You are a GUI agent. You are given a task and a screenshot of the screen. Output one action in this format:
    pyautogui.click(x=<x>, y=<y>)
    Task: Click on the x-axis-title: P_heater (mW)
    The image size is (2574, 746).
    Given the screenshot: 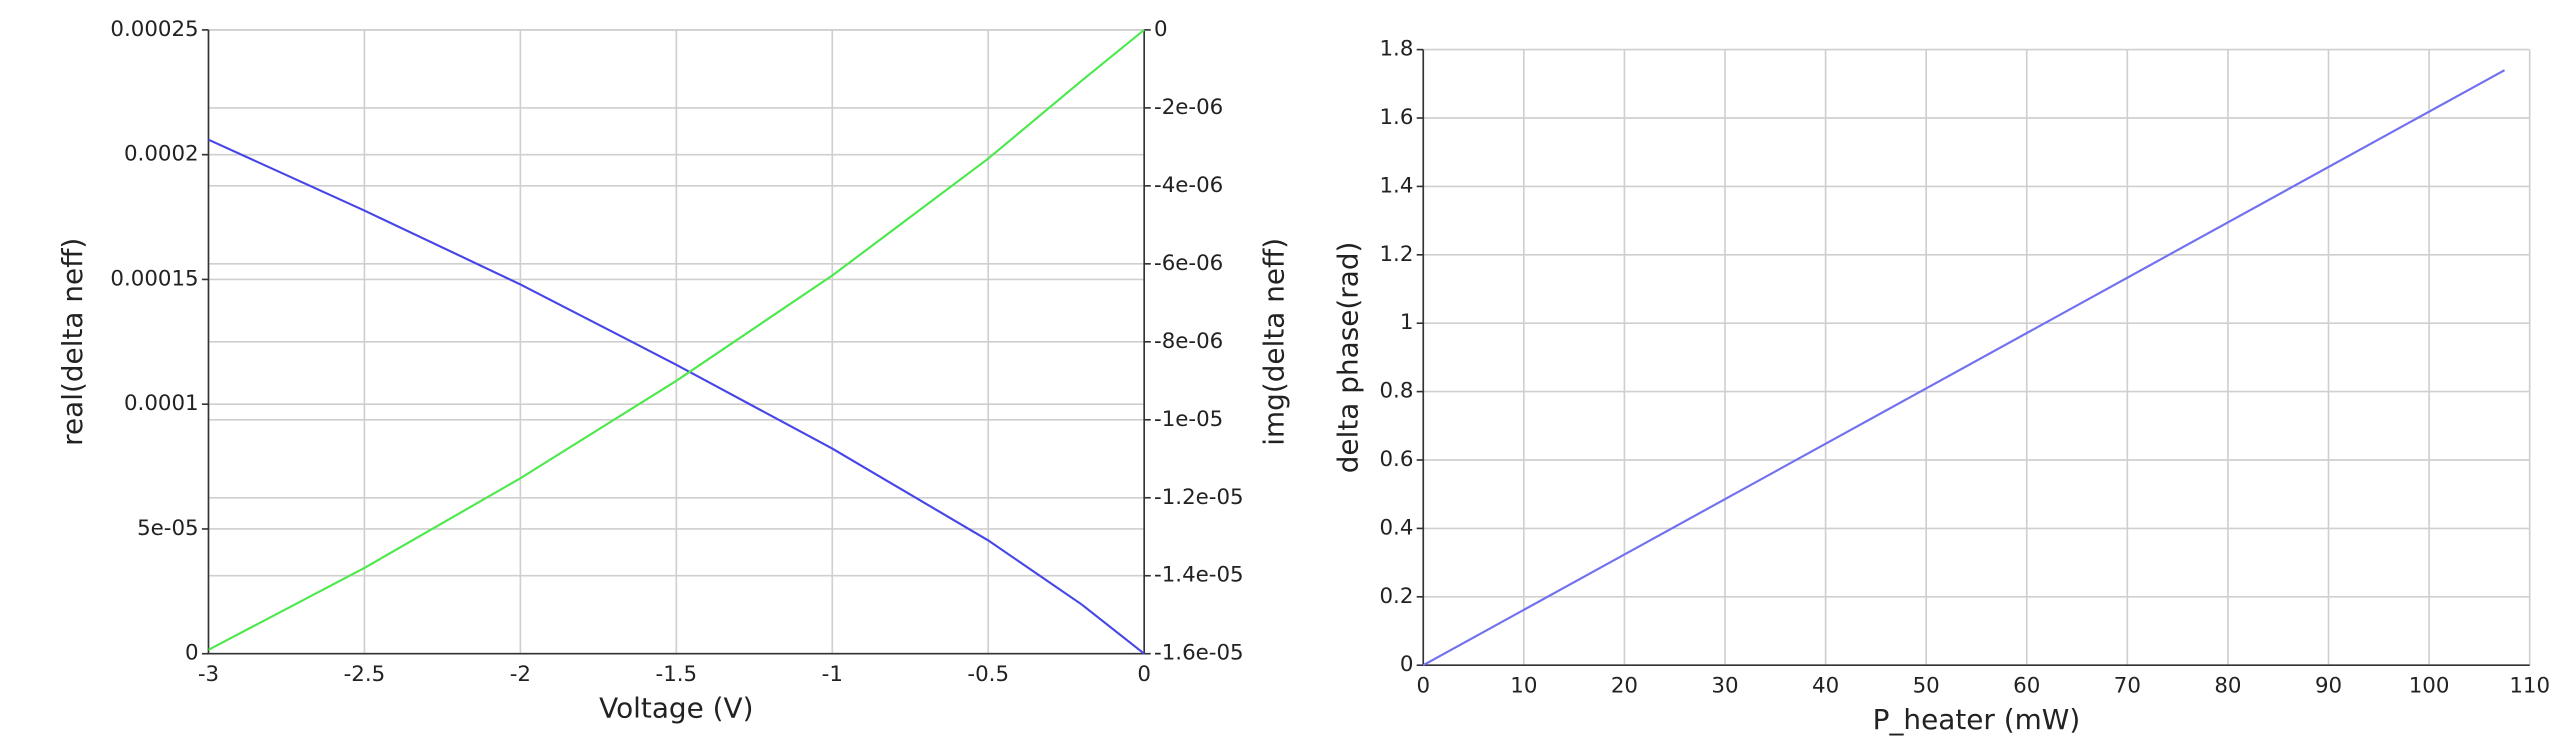 What is the action you would take?
    pyautogui.click(x=1977, y=719)
    